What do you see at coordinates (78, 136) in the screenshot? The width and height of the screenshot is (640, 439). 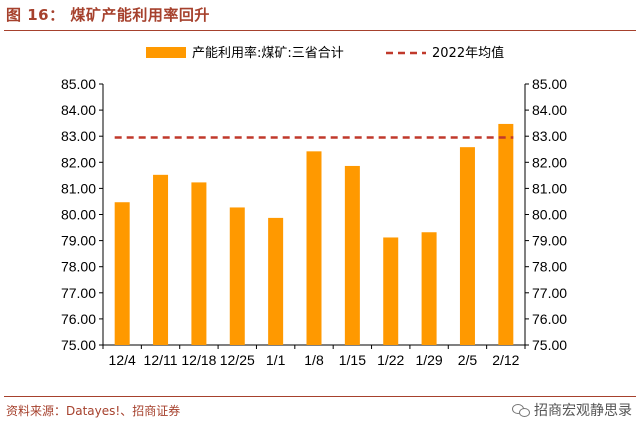 I see `y-tick-label-left: 83.00` at bounding box center [78, 136].